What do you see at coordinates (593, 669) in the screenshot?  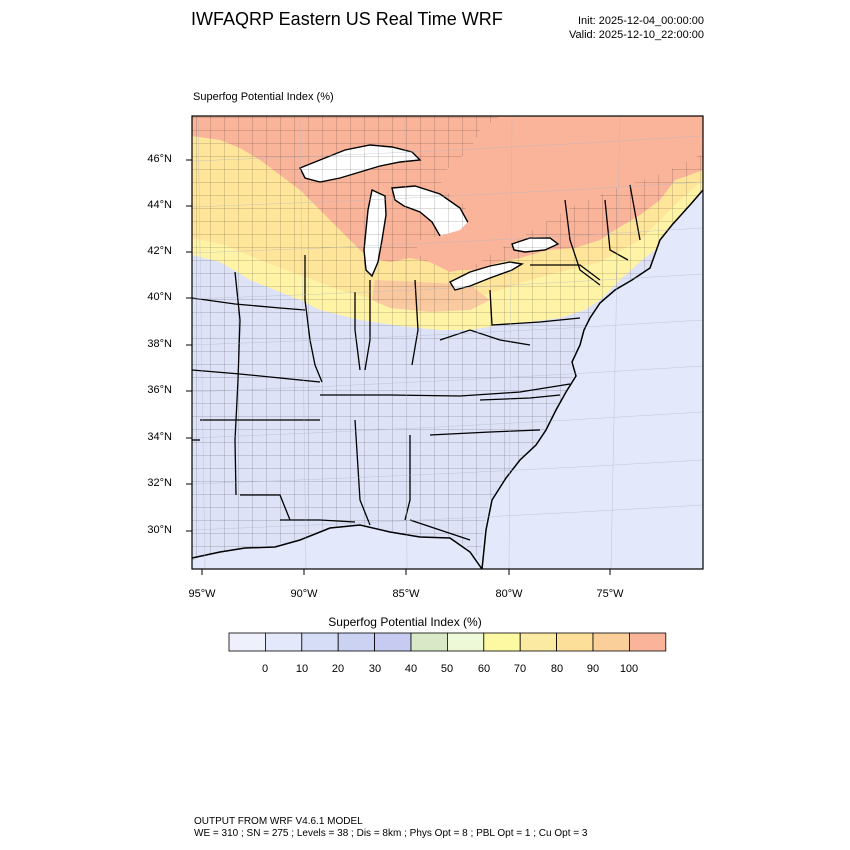 I see `colorbar-tick: 90` at bounding box center [593, 669].